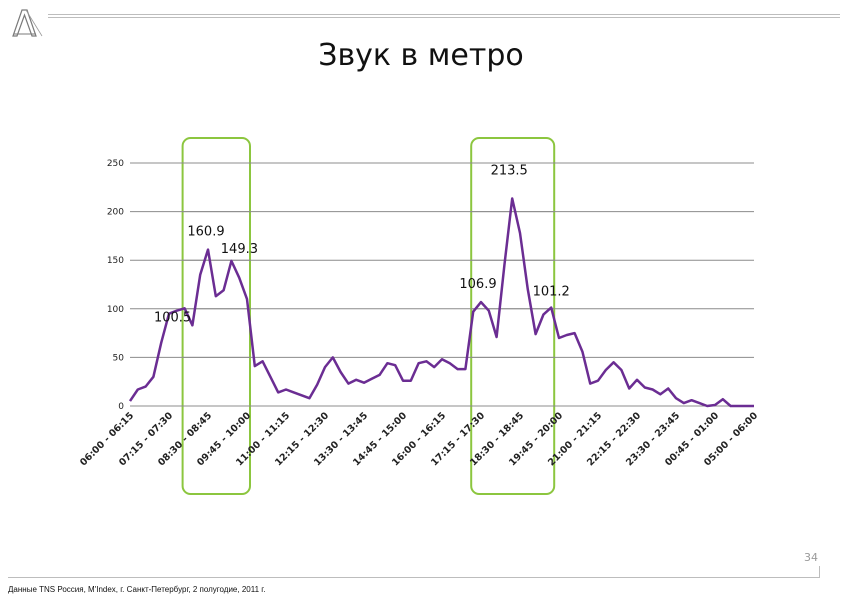 This screenshot has height=595, width=842. What do you see at coordinates (811, 557) in the screenshot?
I see `page-number: 34` at bounding box center [811, 557].